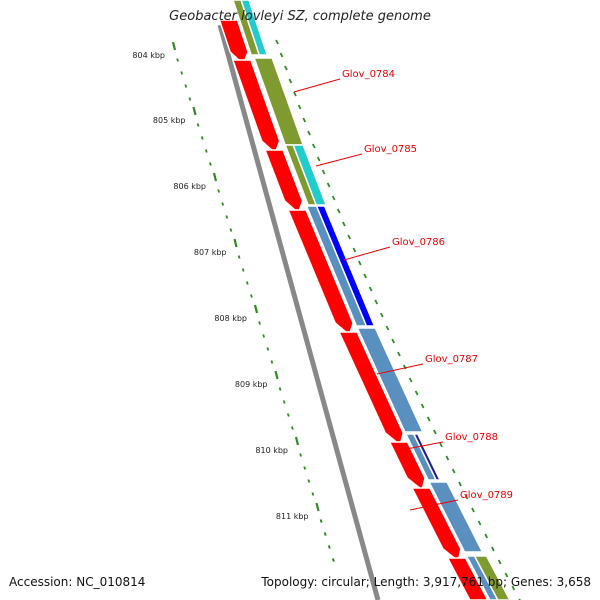 The height and width of the screenshot is (600, 600). What do you see at coordinates (471, 437) in the screenshot?
I see `gene-label-glov_0788: Glov_0788` at bounding box center [471, 437].